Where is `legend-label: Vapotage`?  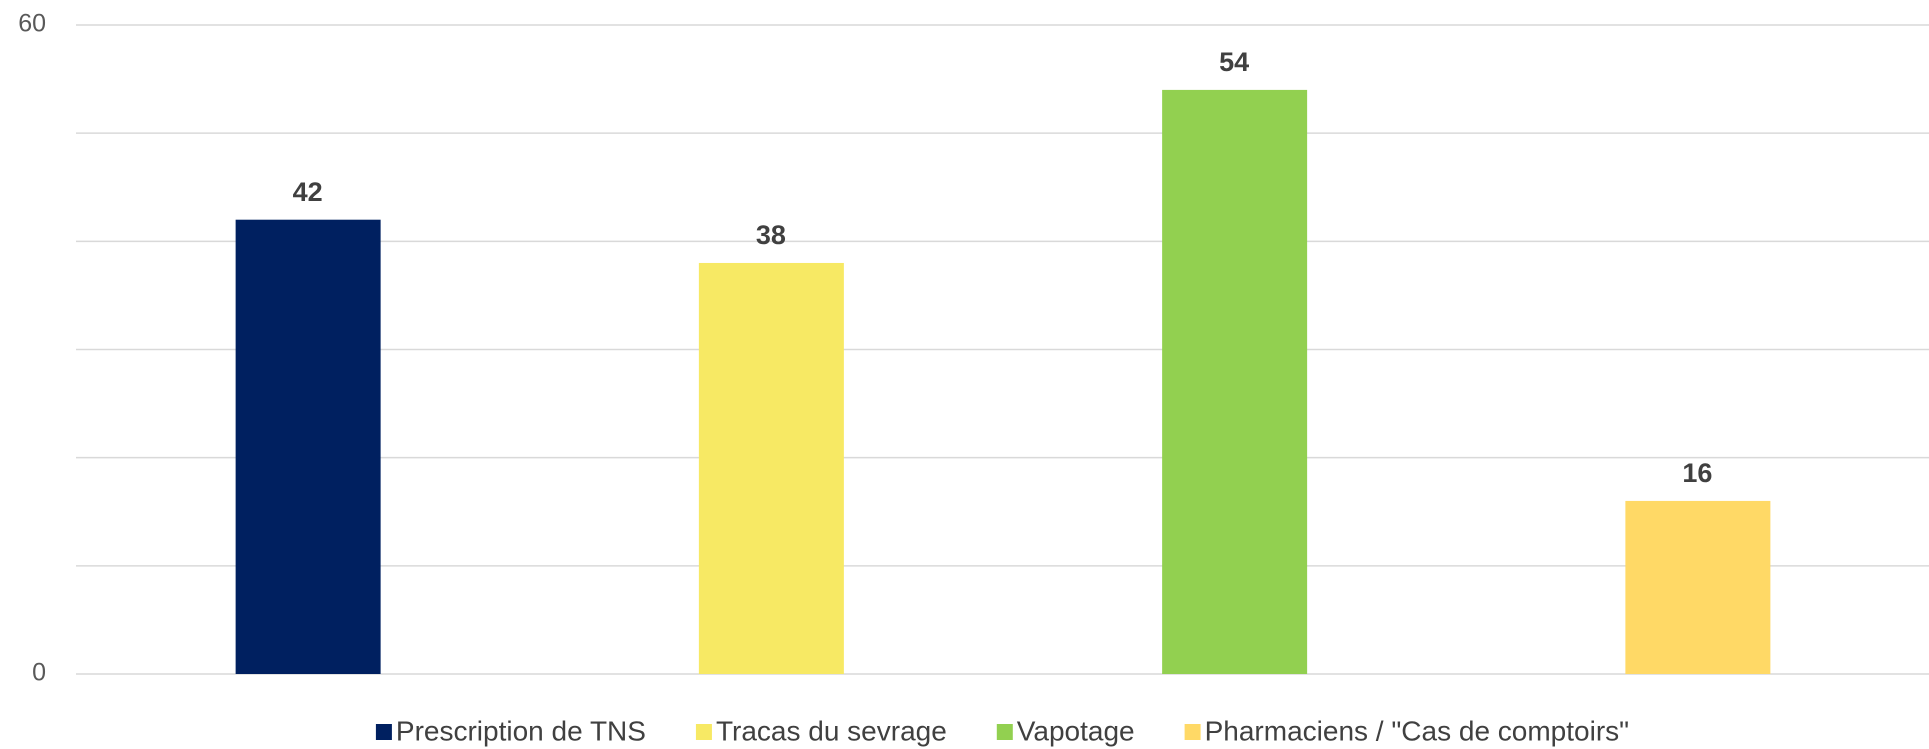 legend-label: Vapotage is located at coordinates (1076, 730).